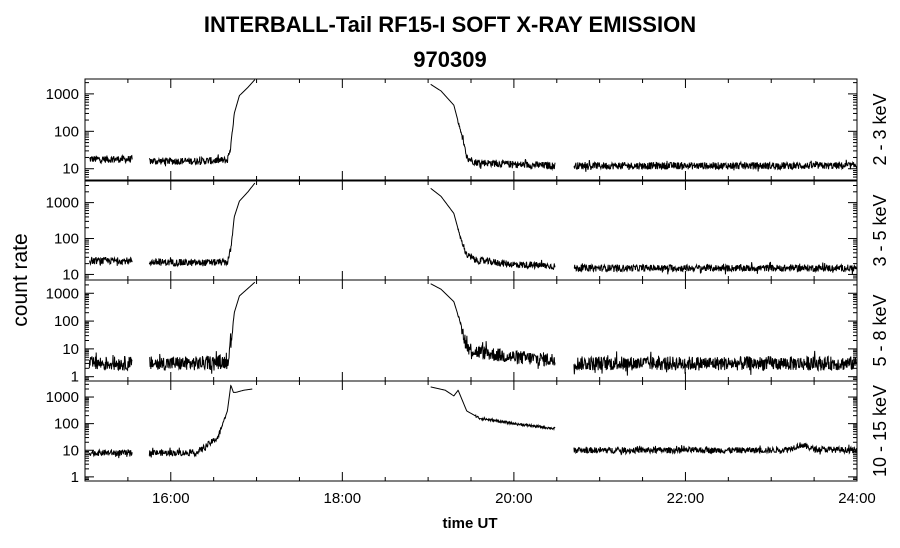 The image size is (900, 548). What do you see at coordinates (857, 498) in the screenshot?
I see `x-tick-label: 24:00` at bounding box center [857, 498].